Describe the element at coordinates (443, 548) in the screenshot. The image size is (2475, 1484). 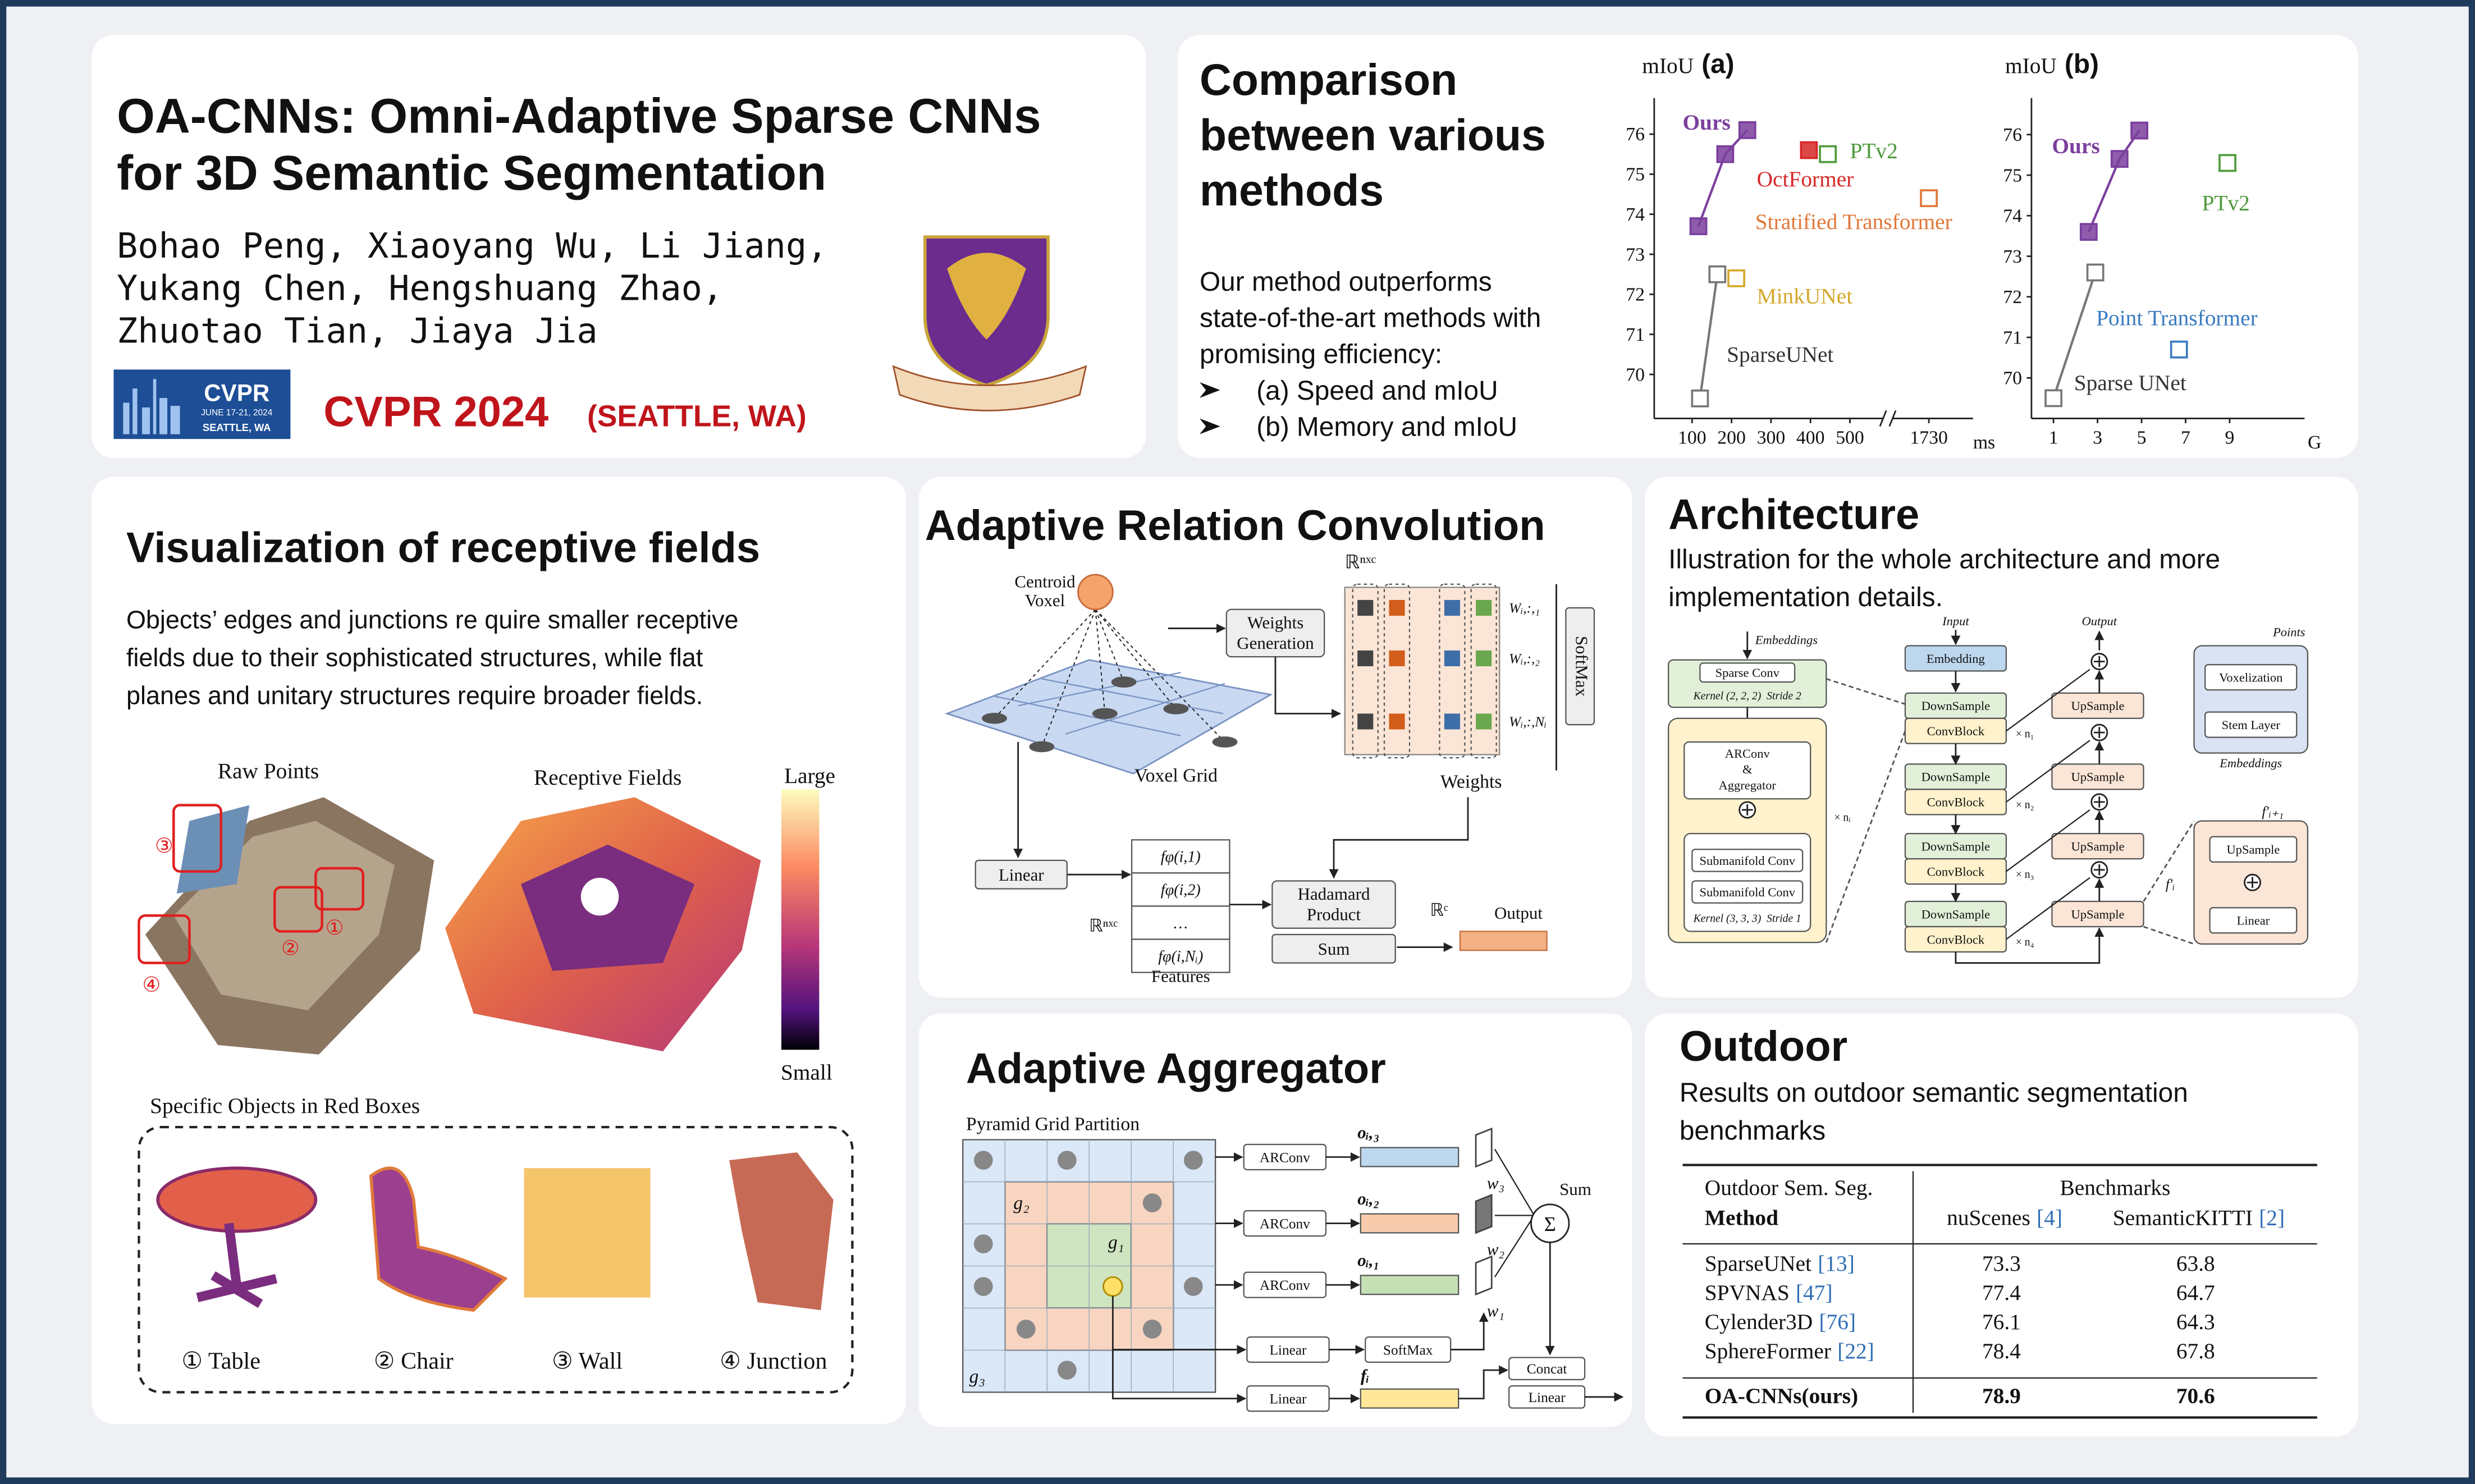
I see `section-title: Visualization of receptive fields` at that location.